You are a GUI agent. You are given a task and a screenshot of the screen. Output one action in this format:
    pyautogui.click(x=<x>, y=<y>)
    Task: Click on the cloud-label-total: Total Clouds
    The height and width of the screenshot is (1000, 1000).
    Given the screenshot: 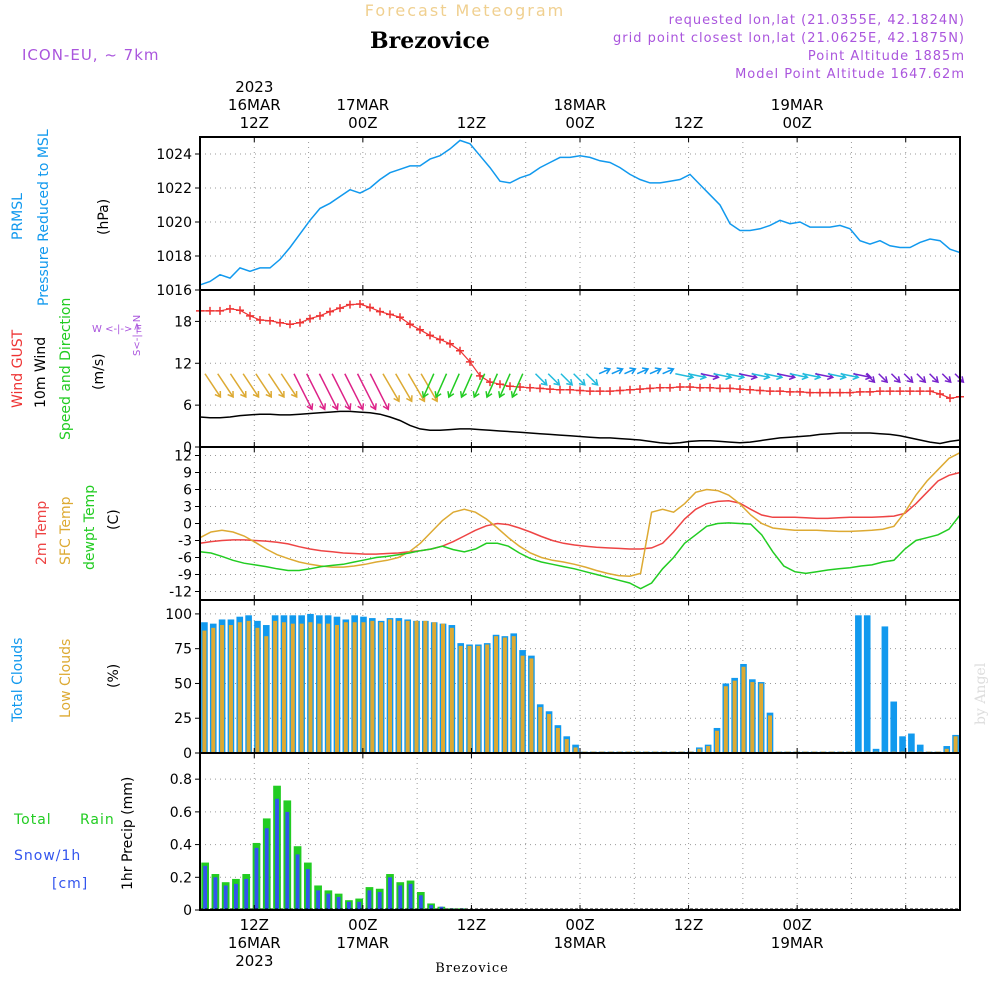 What is the action you would take?
    pyautogui.click(x=18, y=680)
    